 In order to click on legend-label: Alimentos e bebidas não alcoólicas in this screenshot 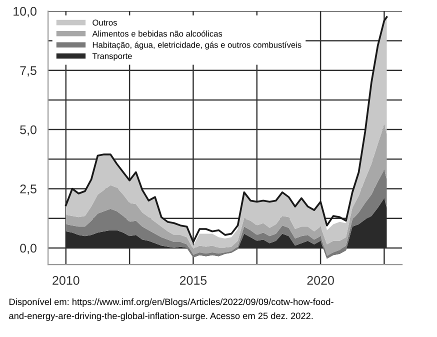, I will do `click(157, 33)`.